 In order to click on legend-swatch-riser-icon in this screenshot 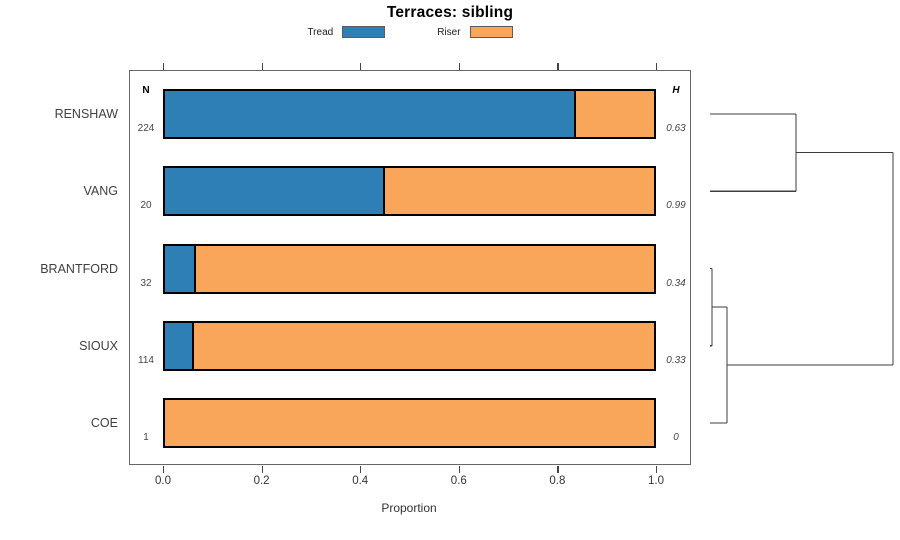, I will do `click(491, 32)`.